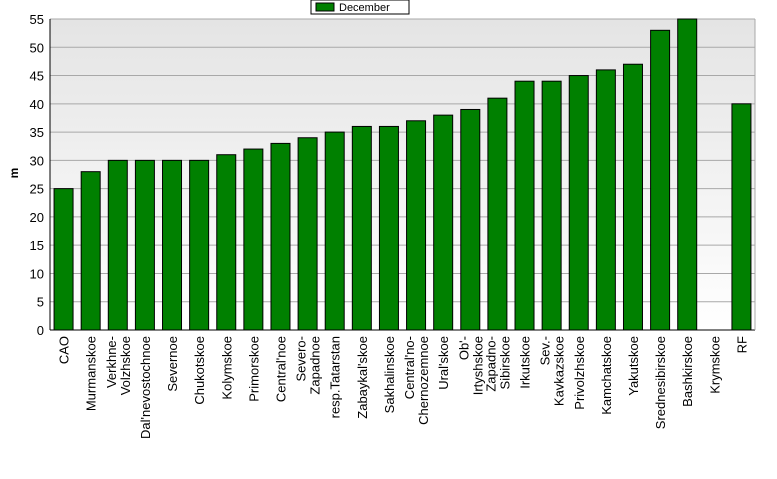 The image size is (777, 479). I want to click on x-tick-label: Dal'nevostochnoe, so click(145, 387).